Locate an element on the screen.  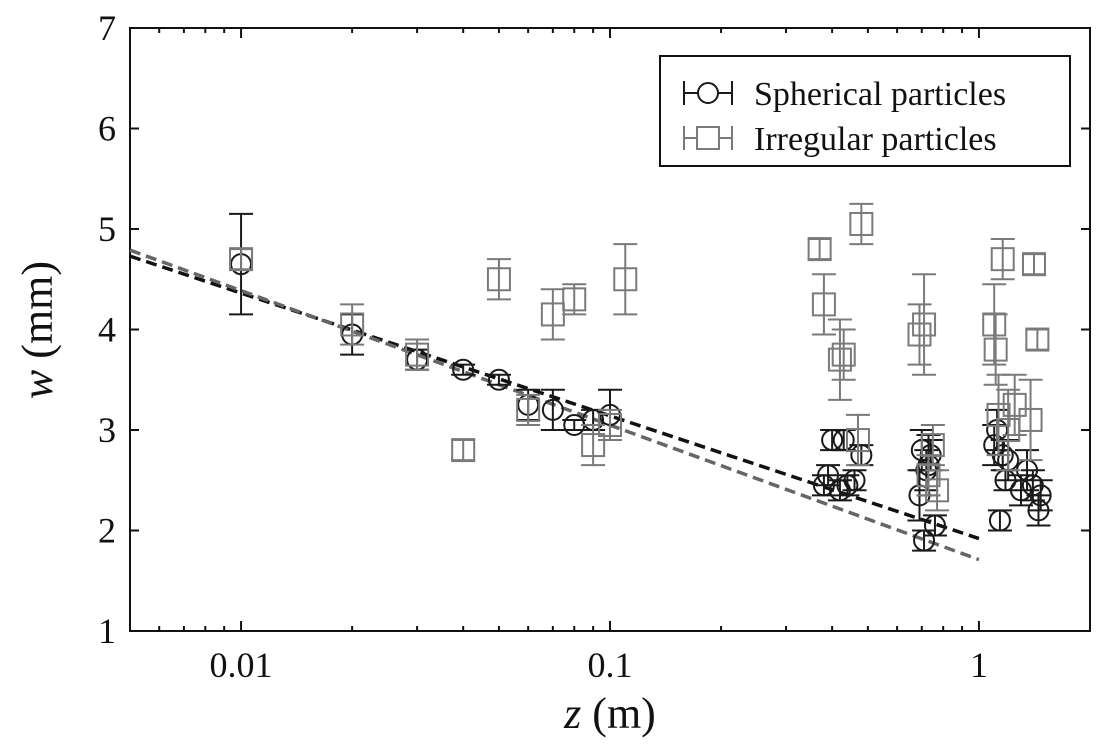
y-axis-unit: (mm) is located at coordinates (37, 315).